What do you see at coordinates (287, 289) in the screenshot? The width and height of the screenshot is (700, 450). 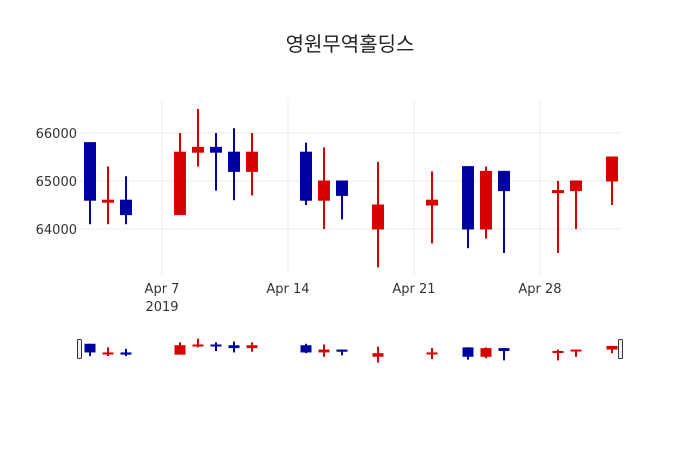 I see `x-tick-label: Apr 14` at bounding box center [287, 289].